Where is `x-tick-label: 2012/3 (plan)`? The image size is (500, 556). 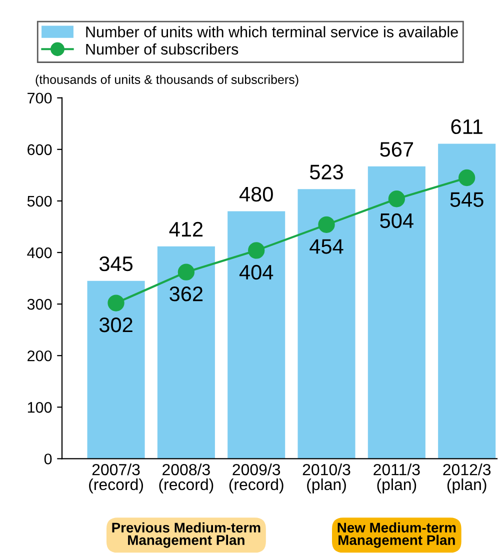 x-tick-label: 2012/3 (plan) is located at coordinates (467, 479).